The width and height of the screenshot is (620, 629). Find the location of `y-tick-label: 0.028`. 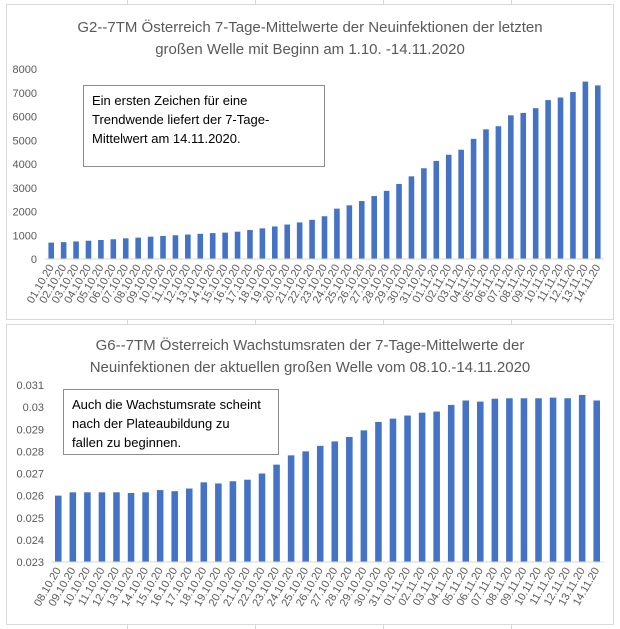

y-tick-label: 0.028 is located at coordinates (30, 452).